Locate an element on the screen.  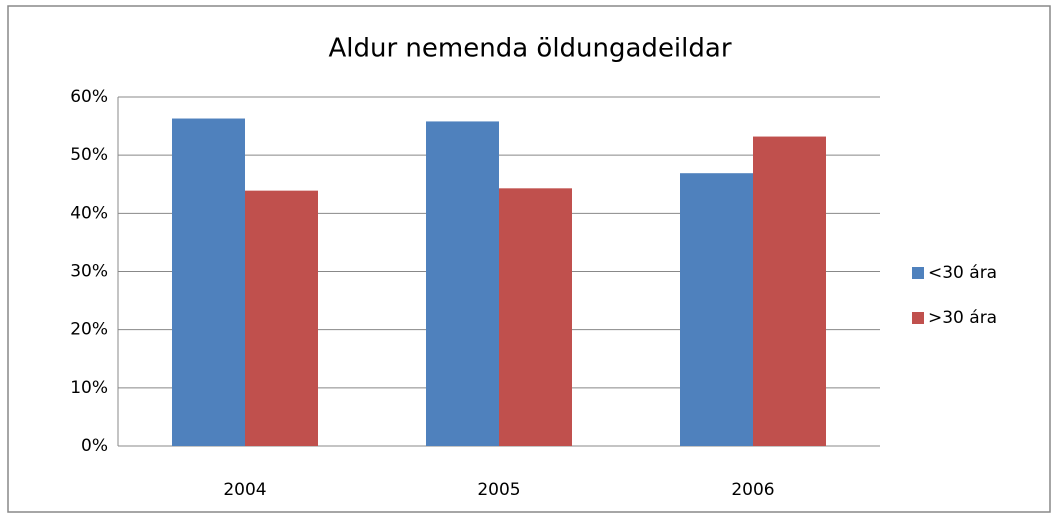
y-tick-label: 50% is located at coordinates (89, 155).